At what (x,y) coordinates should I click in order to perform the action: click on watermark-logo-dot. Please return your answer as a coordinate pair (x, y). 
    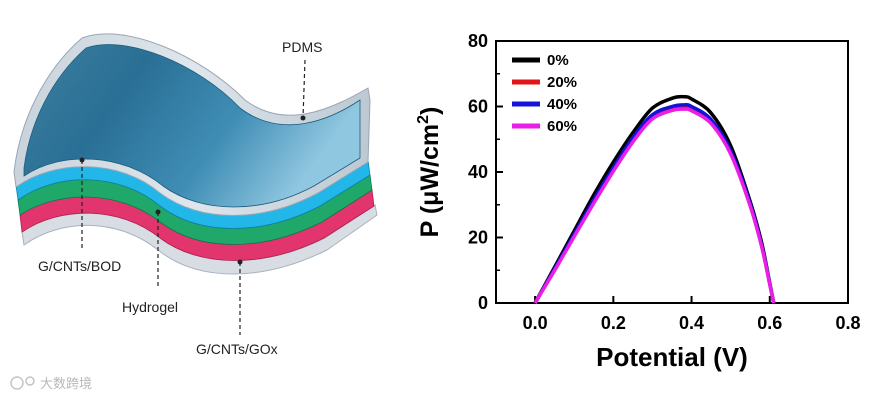
    Looking at the image, I should click on (30, 381).